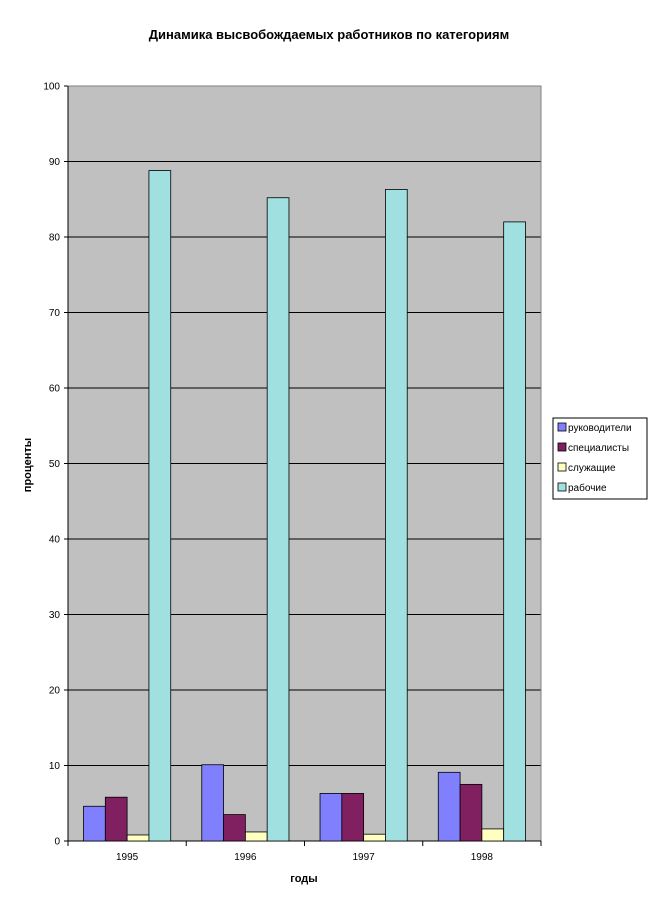 The width and height of the screenshot is (657, 912). What do you see at coordinates (55, 389) in the screenshot?
I see `y-tick-label: 60` at bounding box center [55, 389].